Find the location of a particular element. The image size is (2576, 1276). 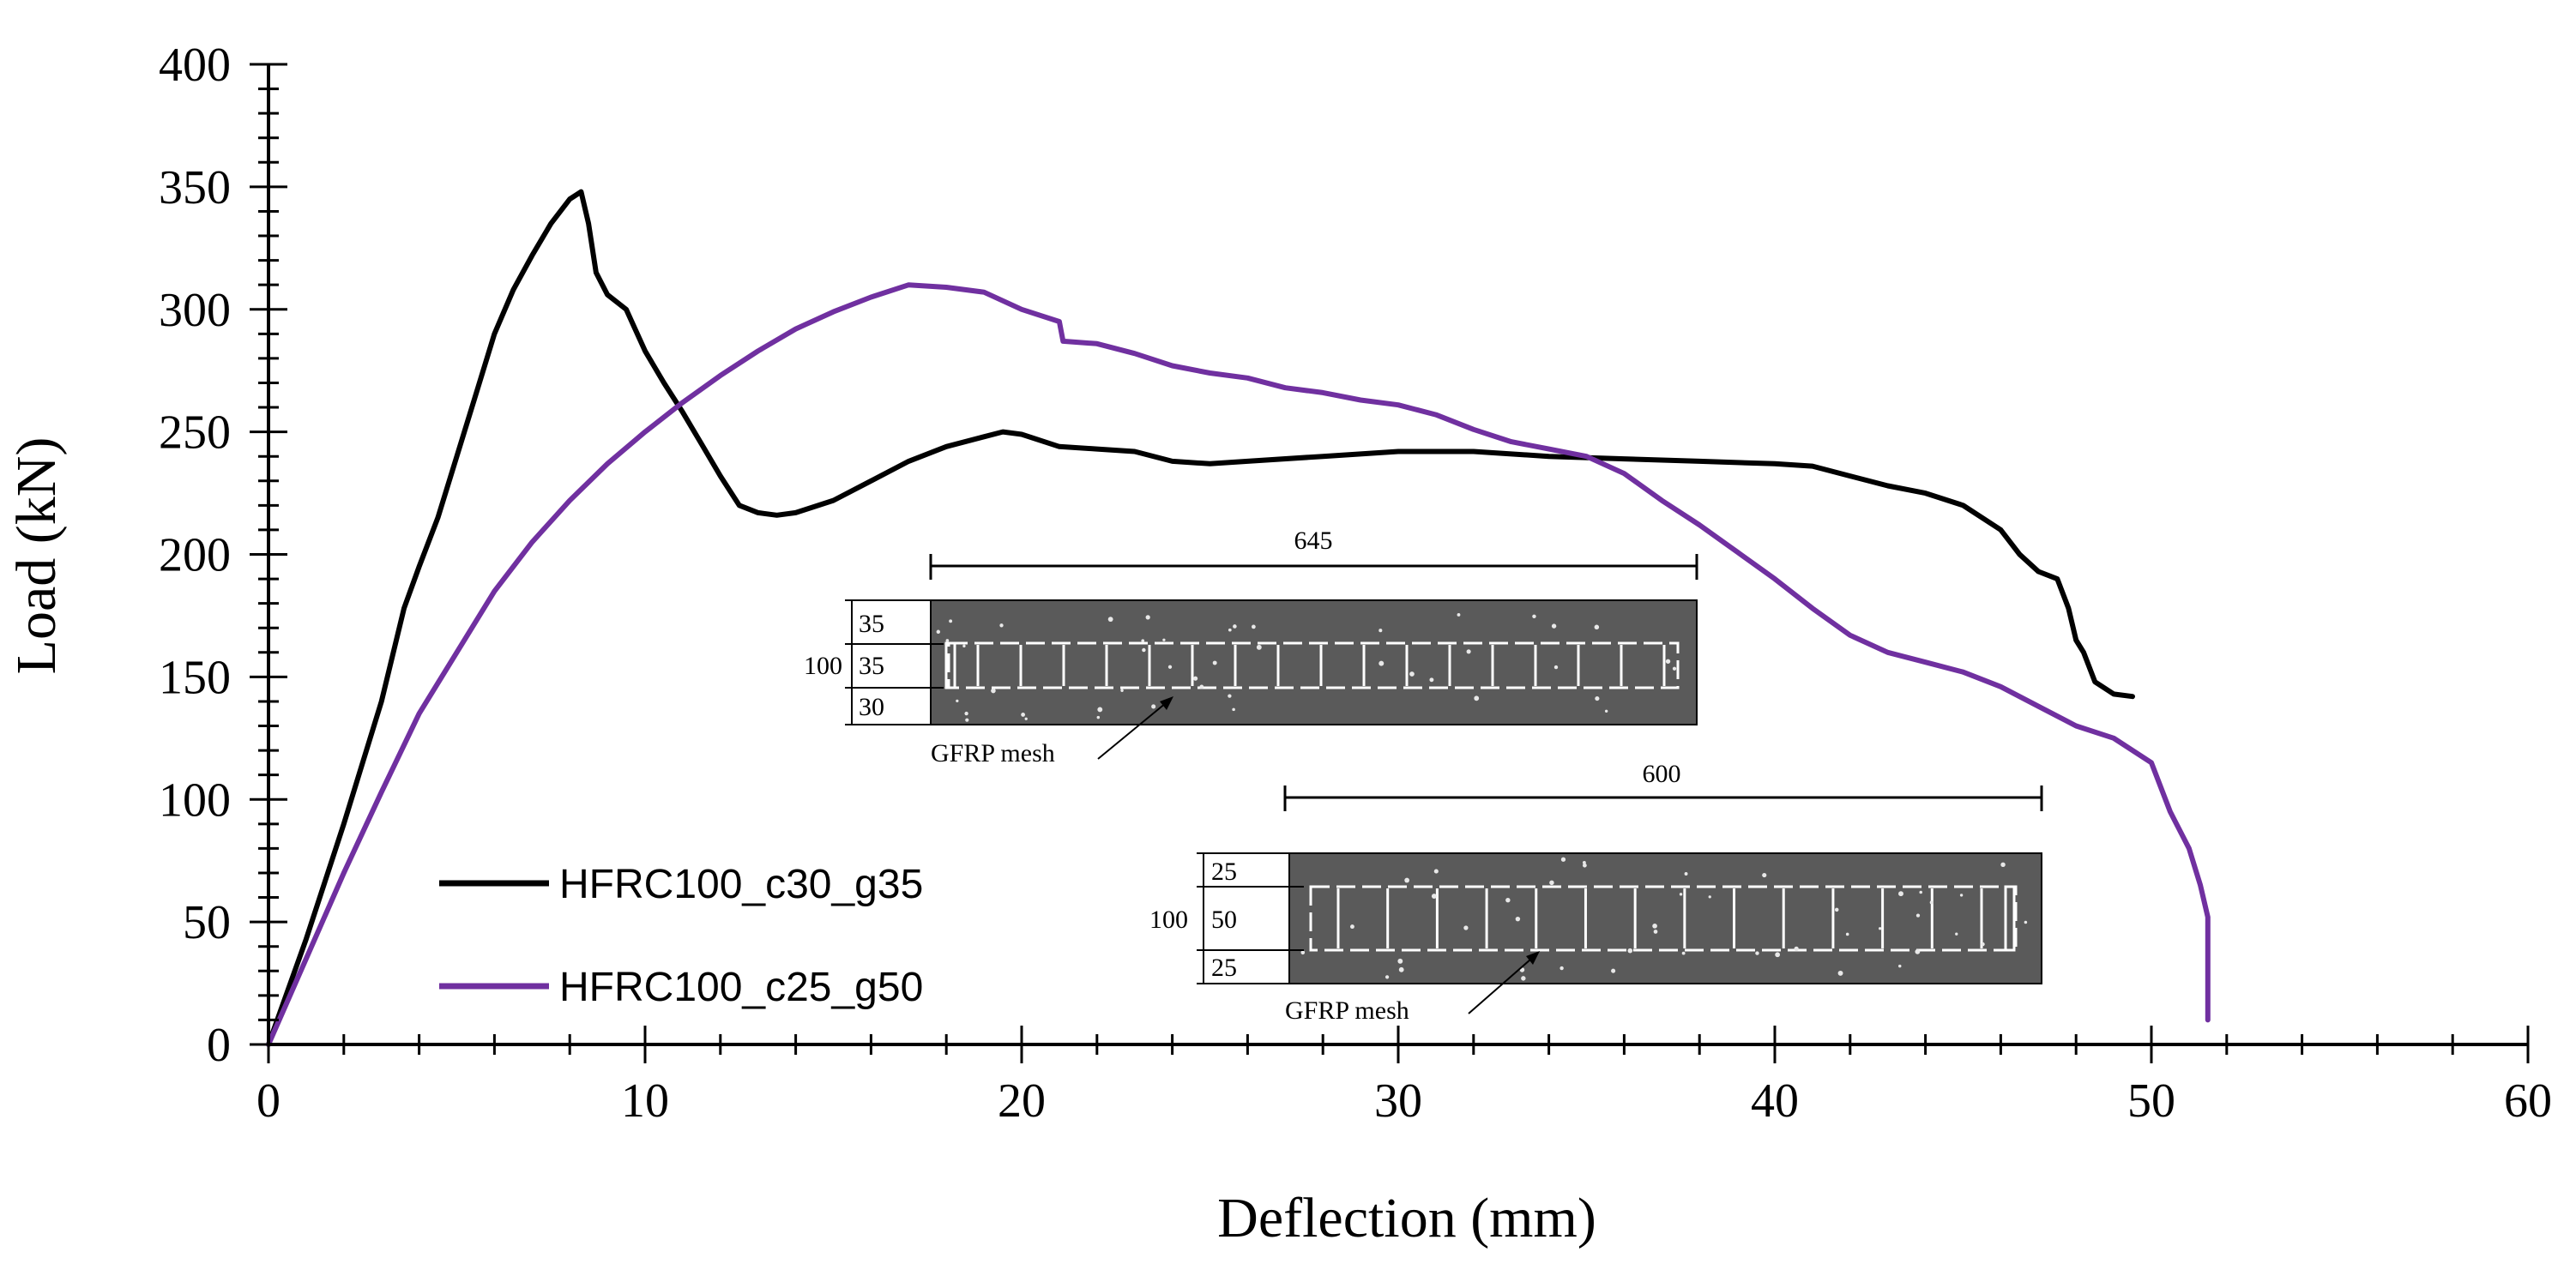

x-tick-label: 10 is located at coordinates (645, 1101).